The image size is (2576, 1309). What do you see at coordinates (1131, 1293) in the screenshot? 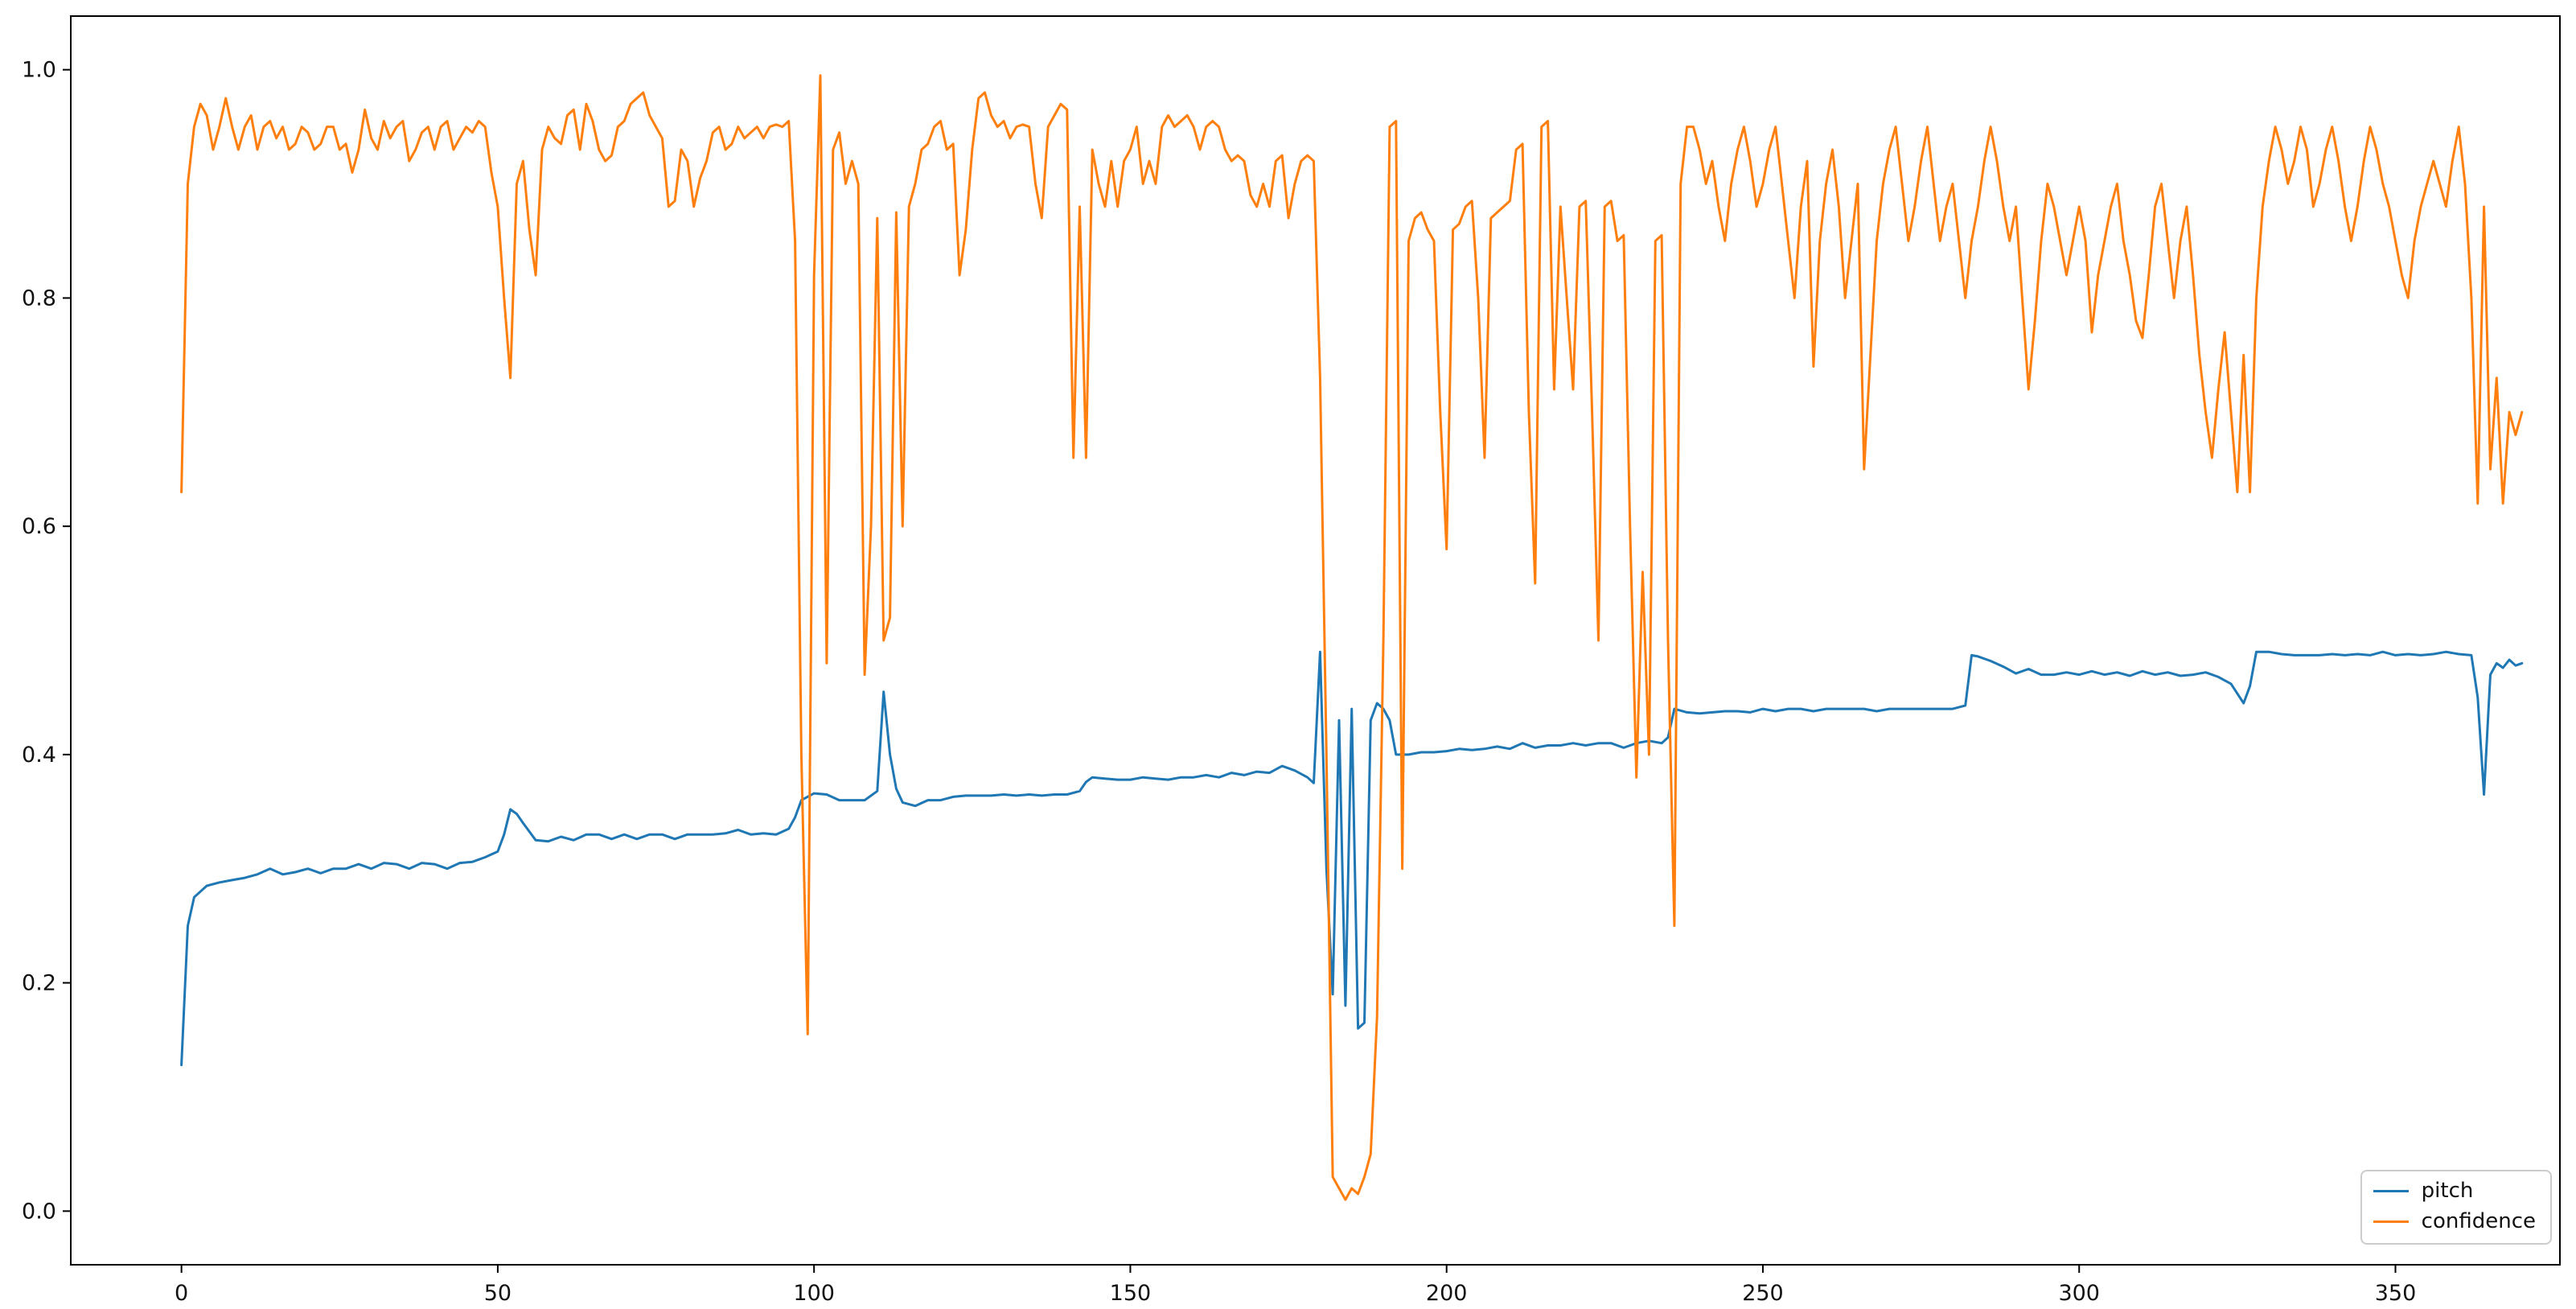
I see `x-tick-label: 150` at bounding box center [1131, 1293].